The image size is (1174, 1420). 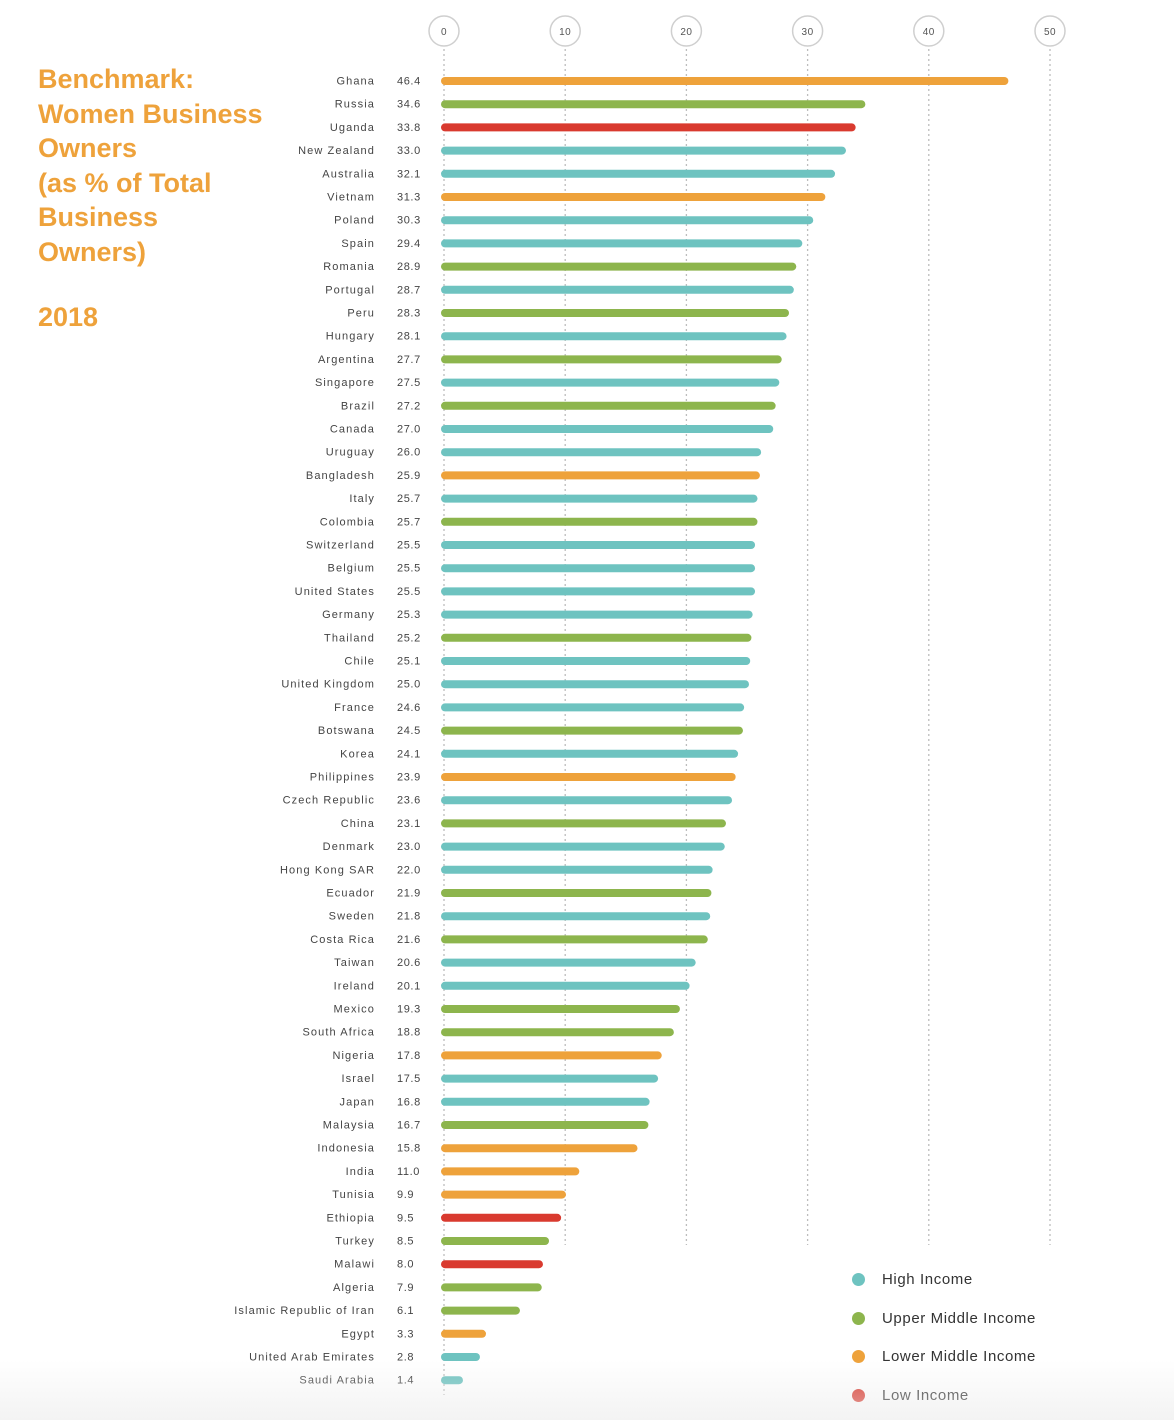 I want to click on value-label: 24.6, so click(x=409, y=708).